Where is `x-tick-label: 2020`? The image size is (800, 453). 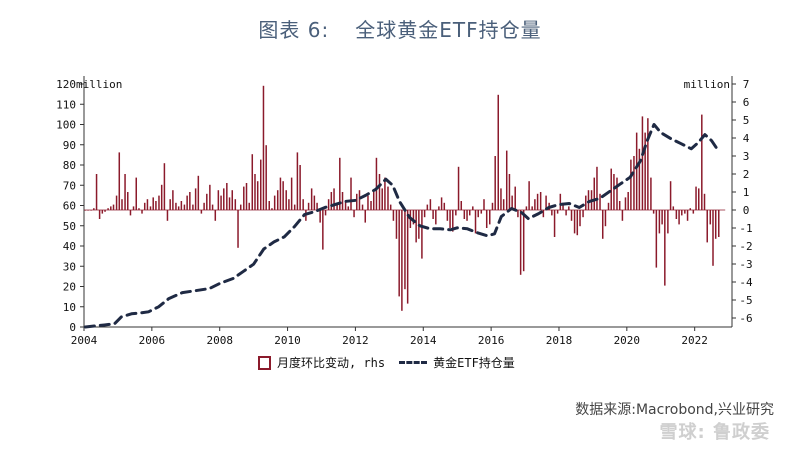 x-tick-label: 2020 is located at coordinates (627, 340).